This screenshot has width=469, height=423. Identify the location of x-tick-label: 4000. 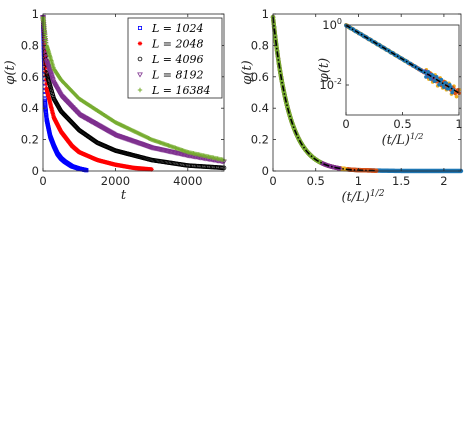
(187, 181).